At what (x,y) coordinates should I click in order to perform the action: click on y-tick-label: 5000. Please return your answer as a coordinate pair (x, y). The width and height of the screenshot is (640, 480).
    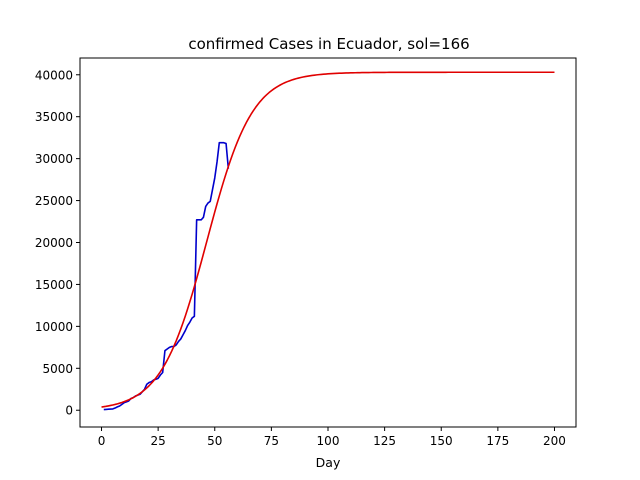
    Looking at the image, I should click on (57, 369).